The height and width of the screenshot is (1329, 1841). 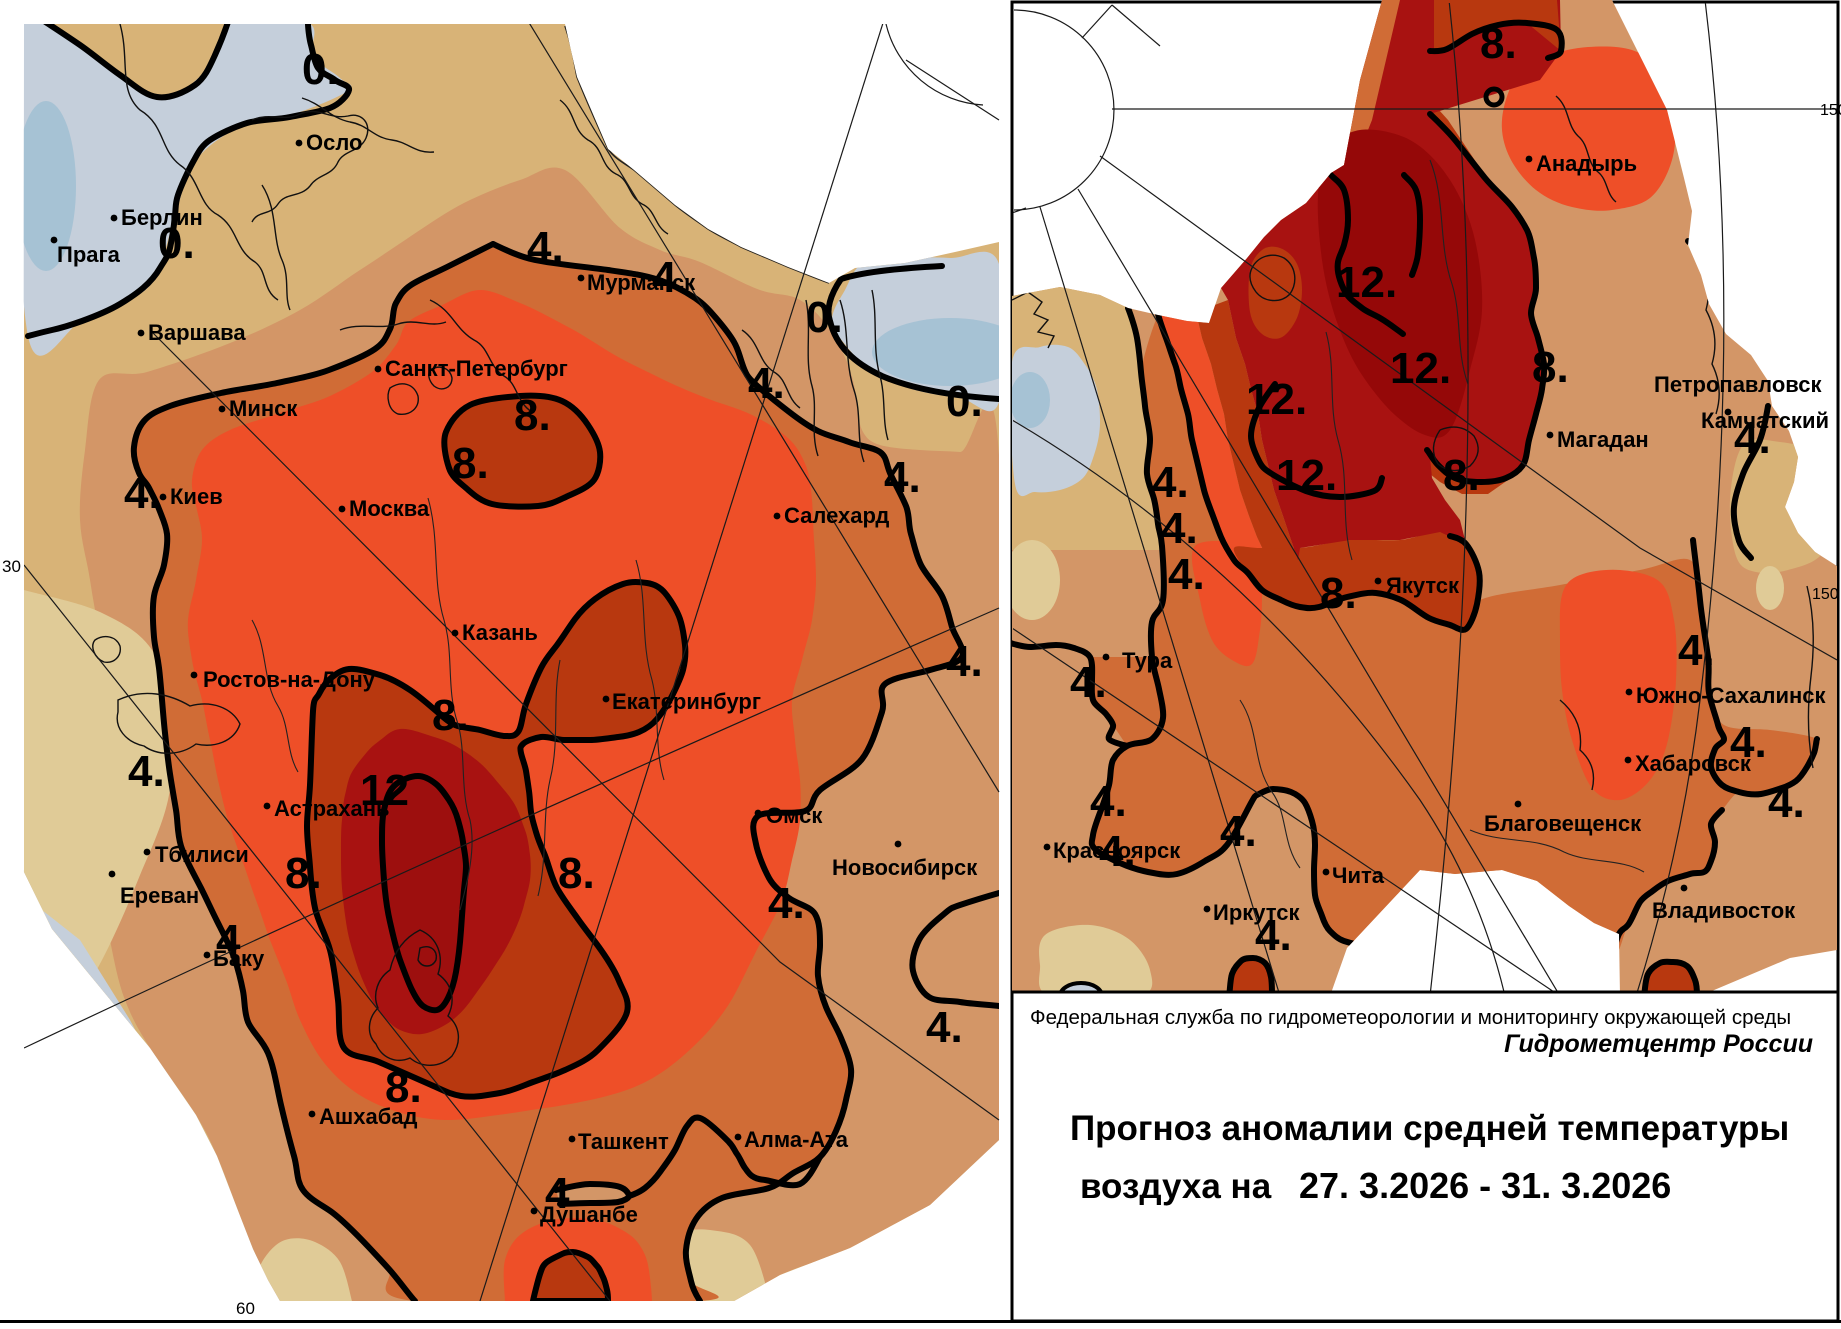 I want to click on svg-text: Прага, so click(x=89, y=254).